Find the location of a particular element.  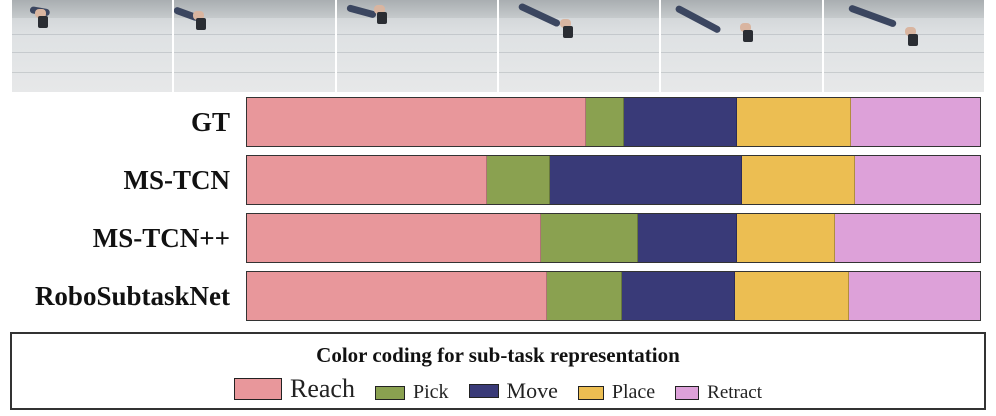

legend-item: Pick is located at coordinates (411, 392).